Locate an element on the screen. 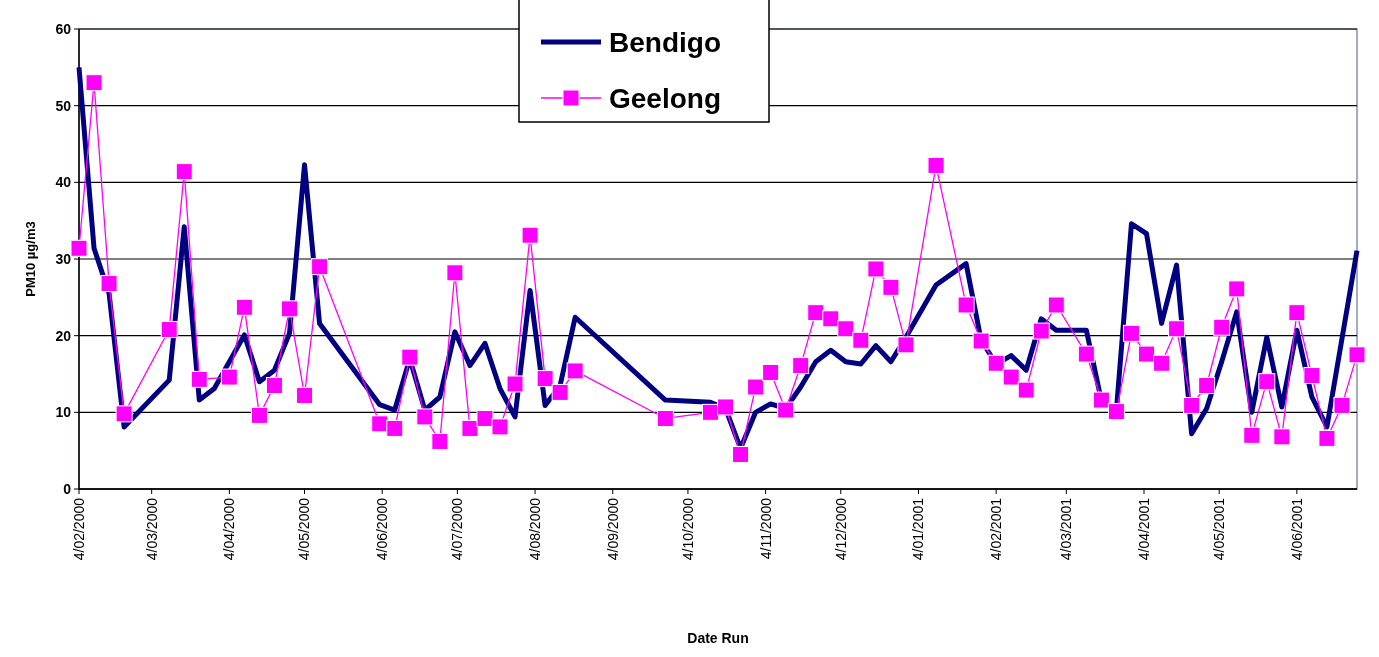 The width and height of the screenshot is (1379, 657). x-tick-label: 4/02/2001 is located at coordinates (996, 529).